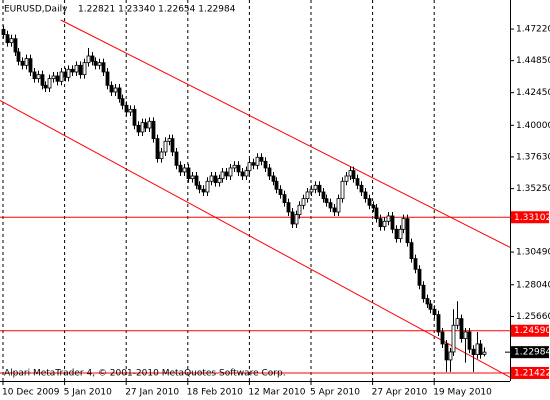 The image size is (550, 400). I want to click on current-price-label: 1.22984, so click(532, 353).